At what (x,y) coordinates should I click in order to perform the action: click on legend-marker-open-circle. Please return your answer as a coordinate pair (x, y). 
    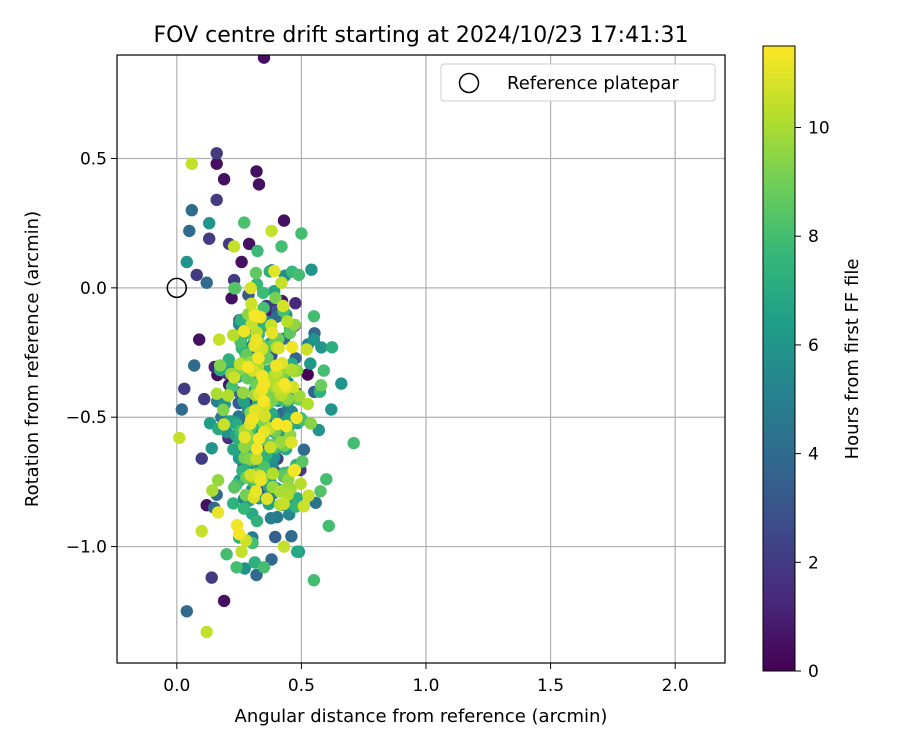
    Looking at the image, I should click on (469, 83).